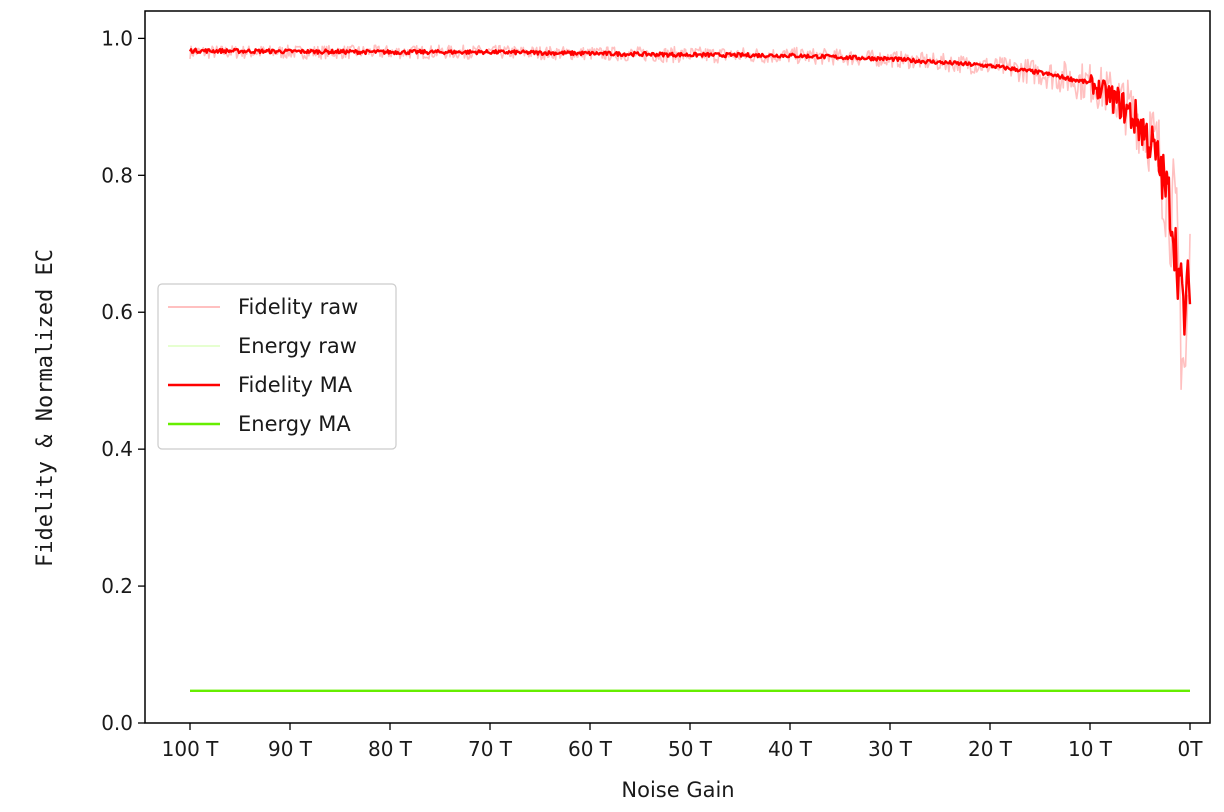  What do you see at coordinates (677, 790) in the screenshot?
I see `x-axis-label: Noise Gain` at bounding box center [677, 790].